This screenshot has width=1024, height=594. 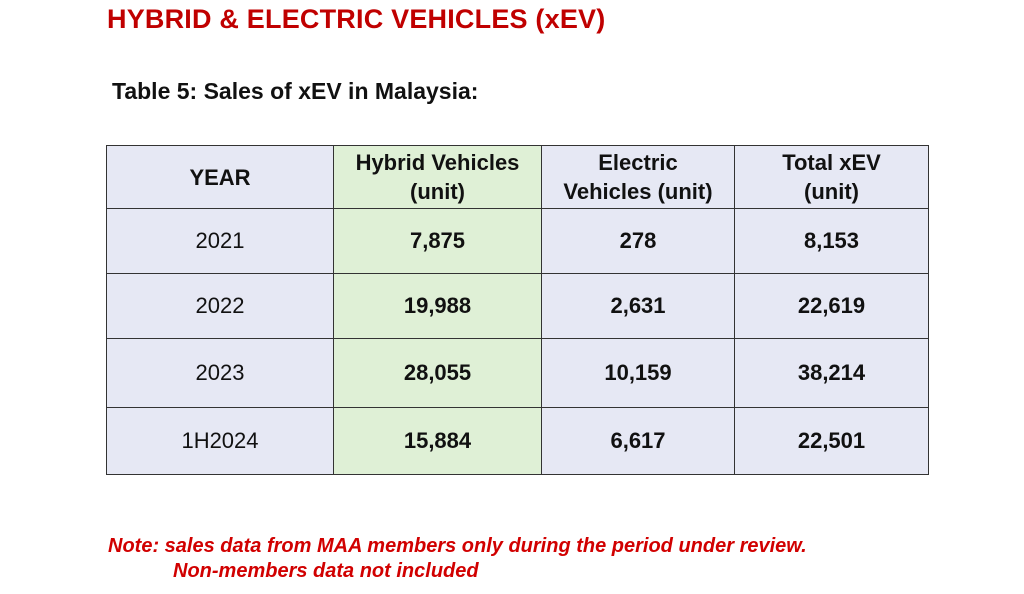 What do you see at coordinates (638, 177) in the screenshot?
I see `header-electric-vehicles: Electric Vehicles (unit)` at bounding box center [638, 177].